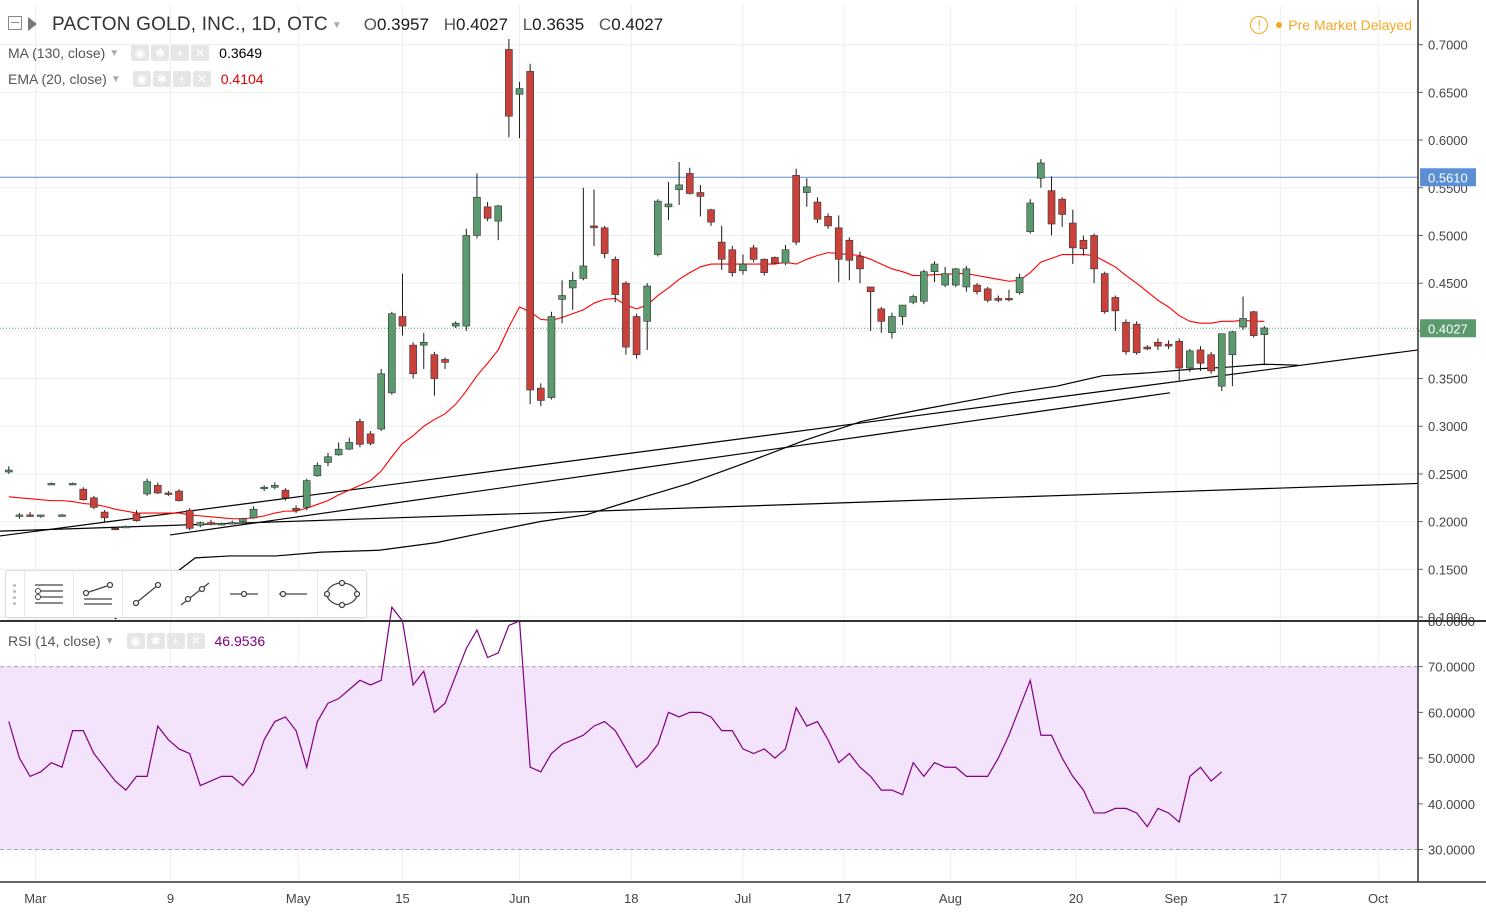 Image resolution: width=1486 pixels, height=915 pixels. I want to click on rsi-tick-label: 30.0000, so click(1451, 850).